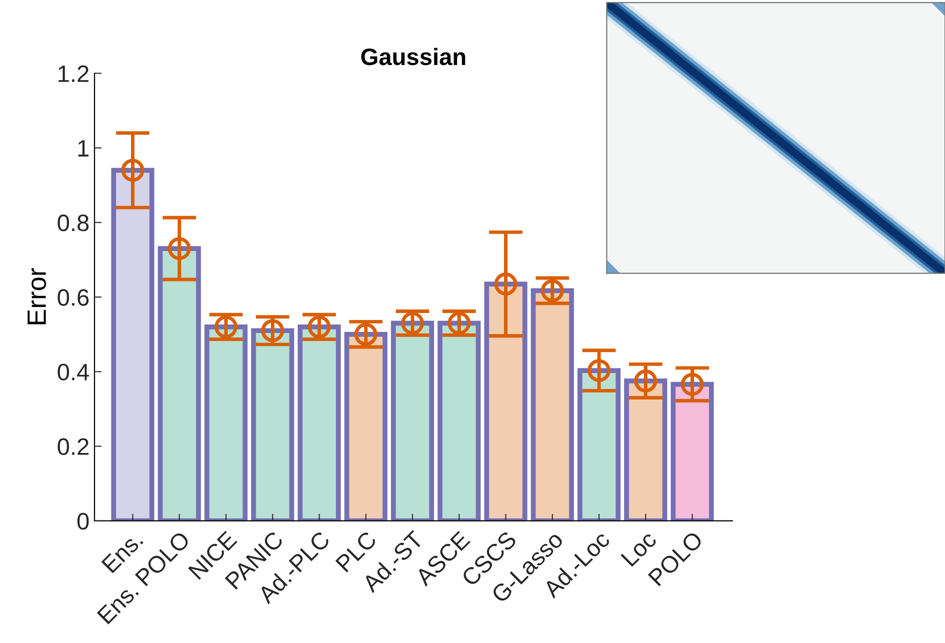 The height and width of the screenshot is (643, 945). What do you see at coordinates (83, 148) in the screenshot?
I see `y-tick-label: 1` at bounding box center [83, 148].